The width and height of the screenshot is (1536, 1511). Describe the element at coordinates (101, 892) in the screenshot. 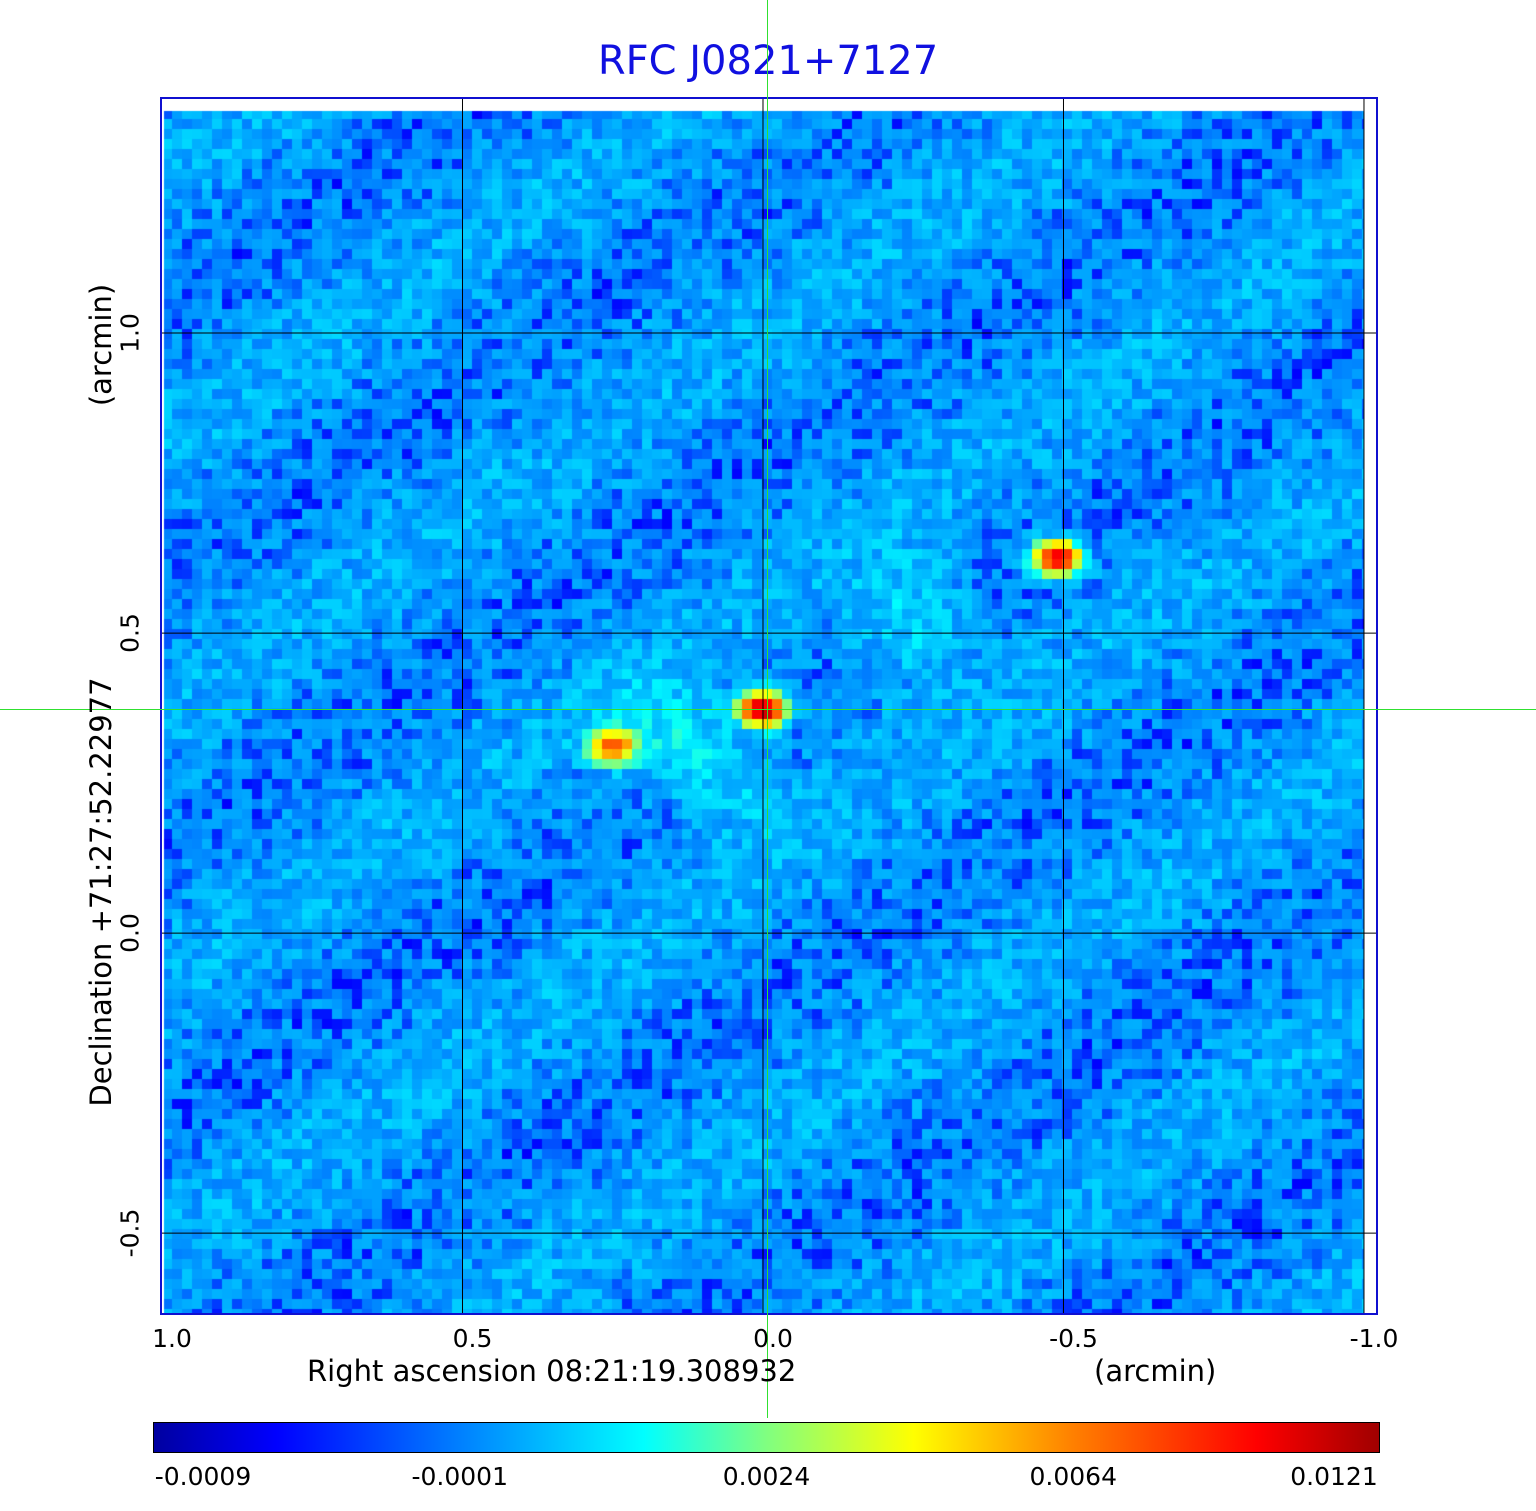

I see `y-axis-label: Declination +71:27:52.22977` at that location.